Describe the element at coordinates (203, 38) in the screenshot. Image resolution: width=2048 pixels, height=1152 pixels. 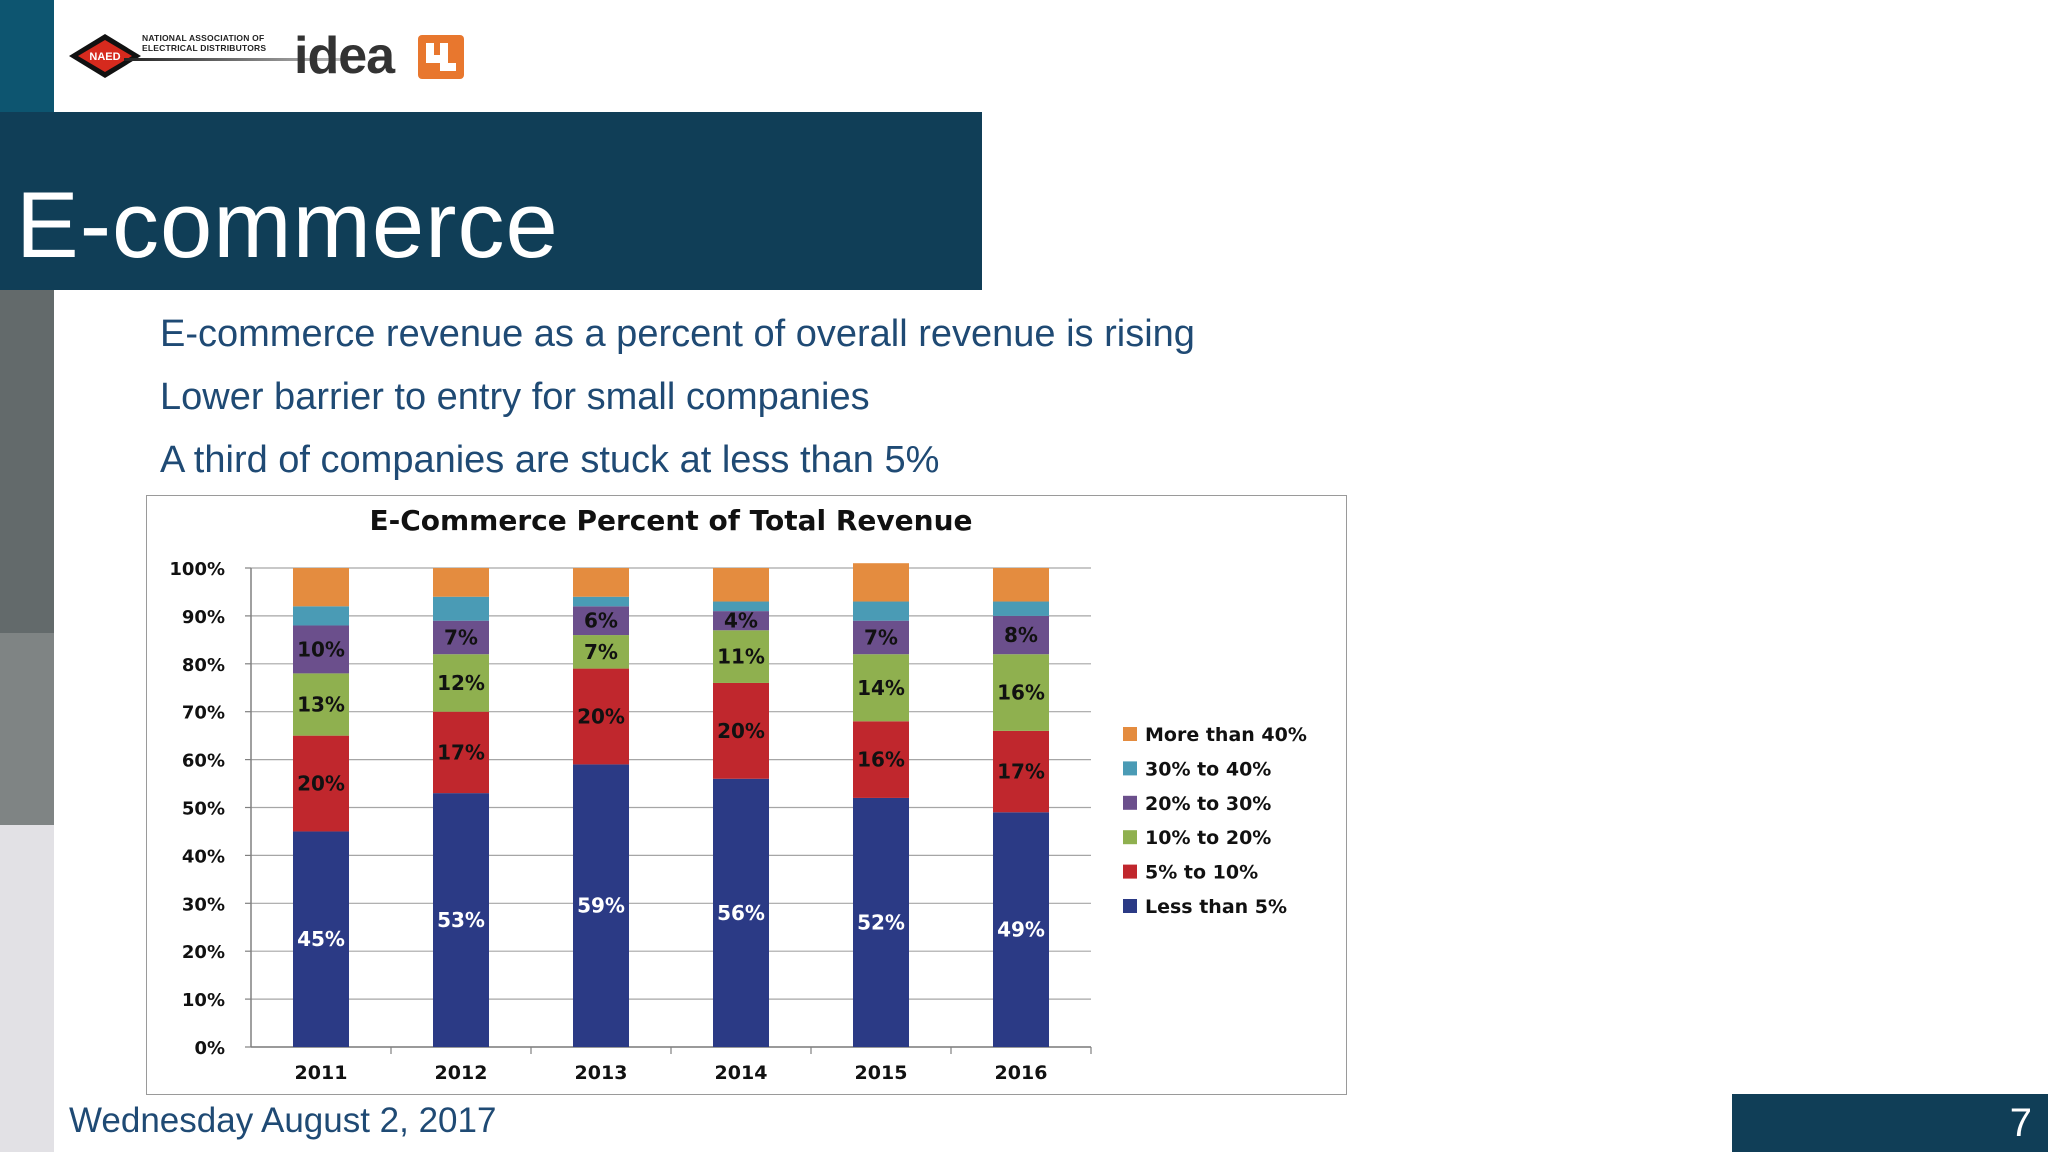
I see `org-name-line1: NATIONAL ASSOCIATION OF` at that location.